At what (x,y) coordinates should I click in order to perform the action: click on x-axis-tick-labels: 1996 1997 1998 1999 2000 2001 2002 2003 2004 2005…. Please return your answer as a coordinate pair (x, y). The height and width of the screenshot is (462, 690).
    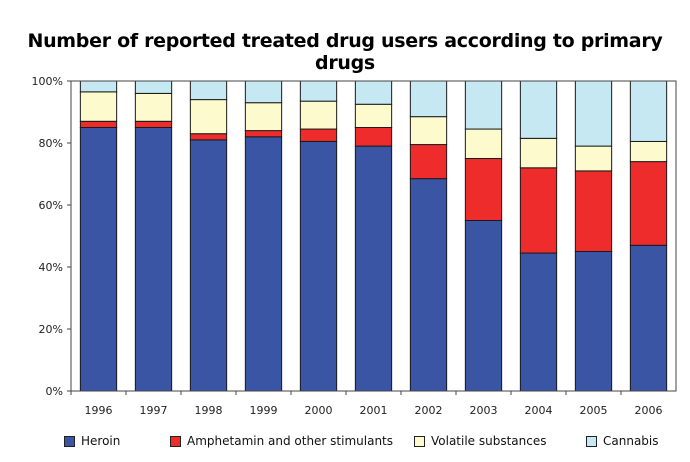
    Looking at the image, I should click on (366, 404).